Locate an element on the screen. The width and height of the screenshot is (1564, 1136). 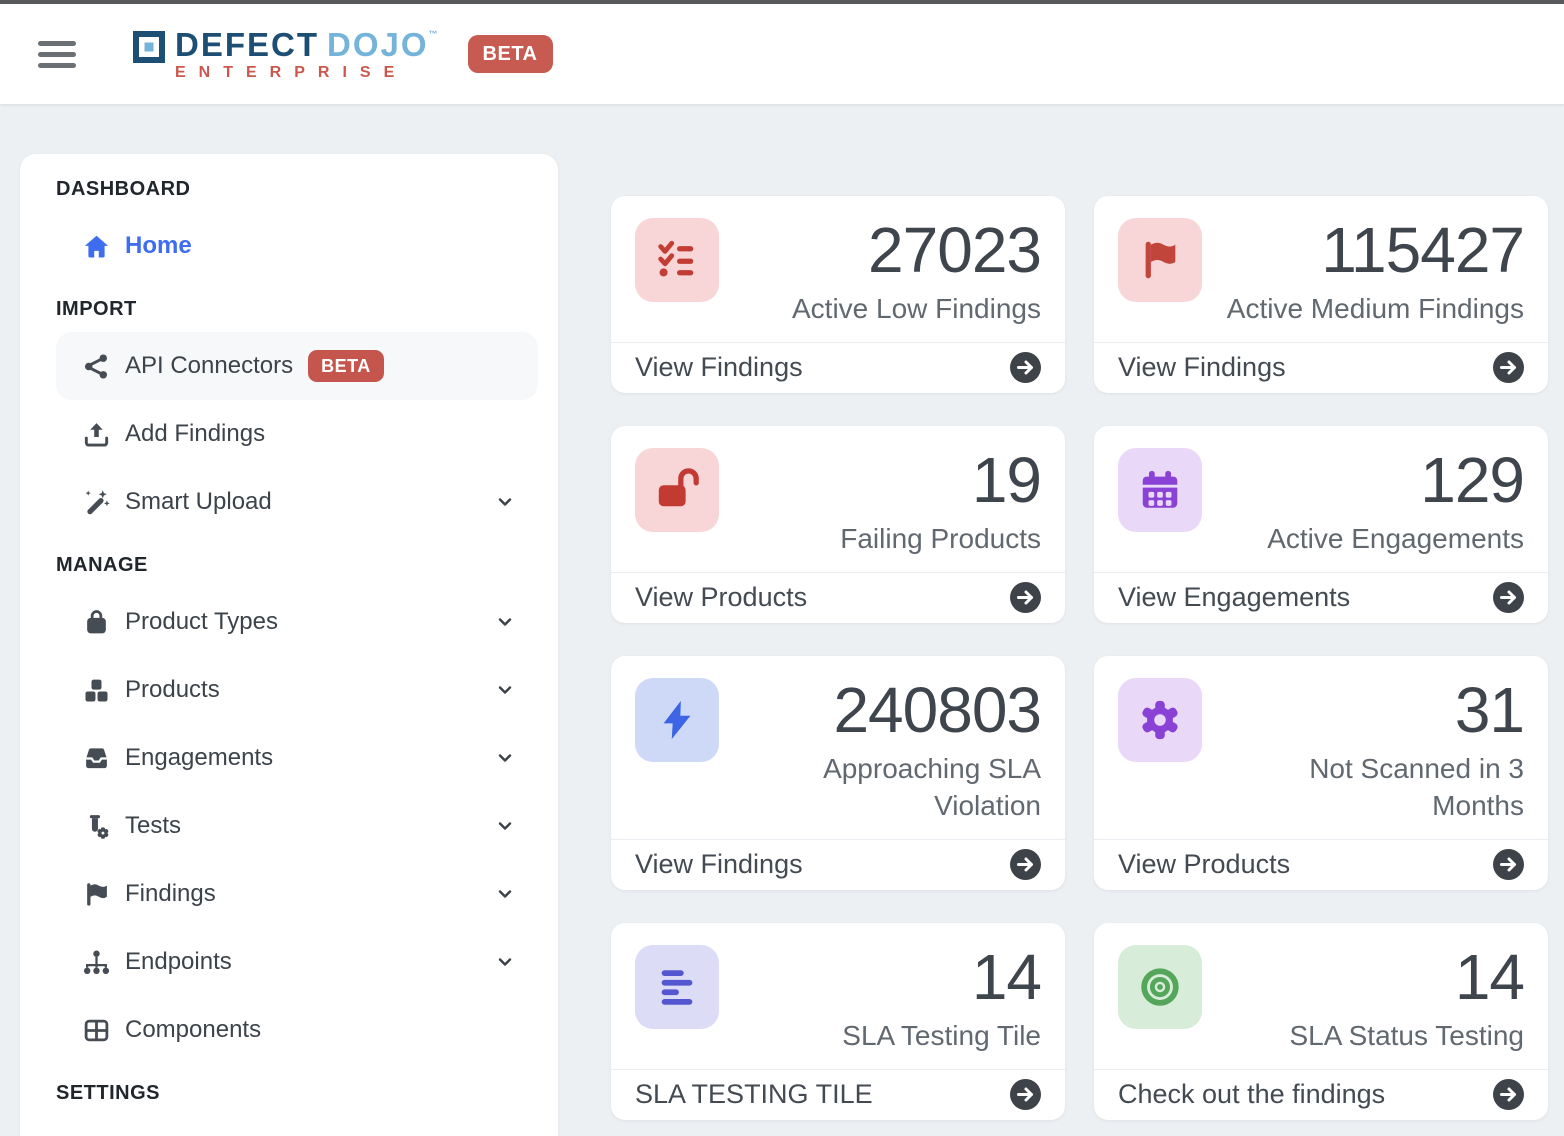
sidebar-item-components: Components is located at coordinates (297, 1030).